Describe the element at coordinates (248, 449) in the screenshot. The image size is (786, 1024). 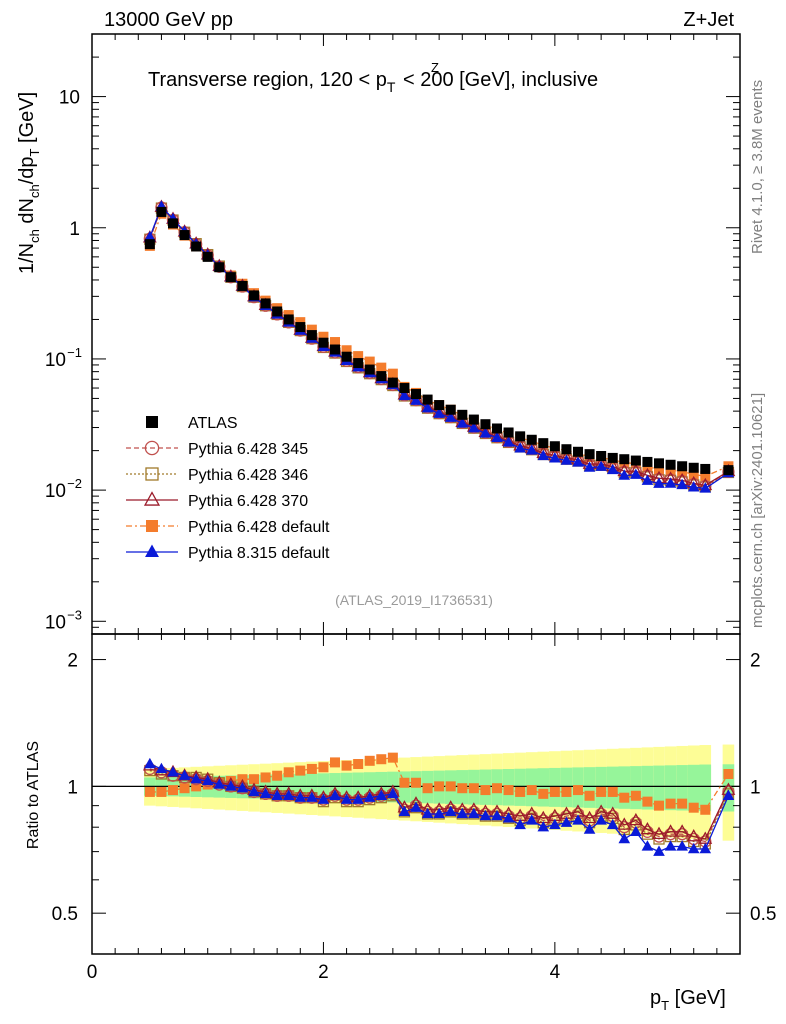
I see `legend-label: Pythia 6.428 345` at that location.